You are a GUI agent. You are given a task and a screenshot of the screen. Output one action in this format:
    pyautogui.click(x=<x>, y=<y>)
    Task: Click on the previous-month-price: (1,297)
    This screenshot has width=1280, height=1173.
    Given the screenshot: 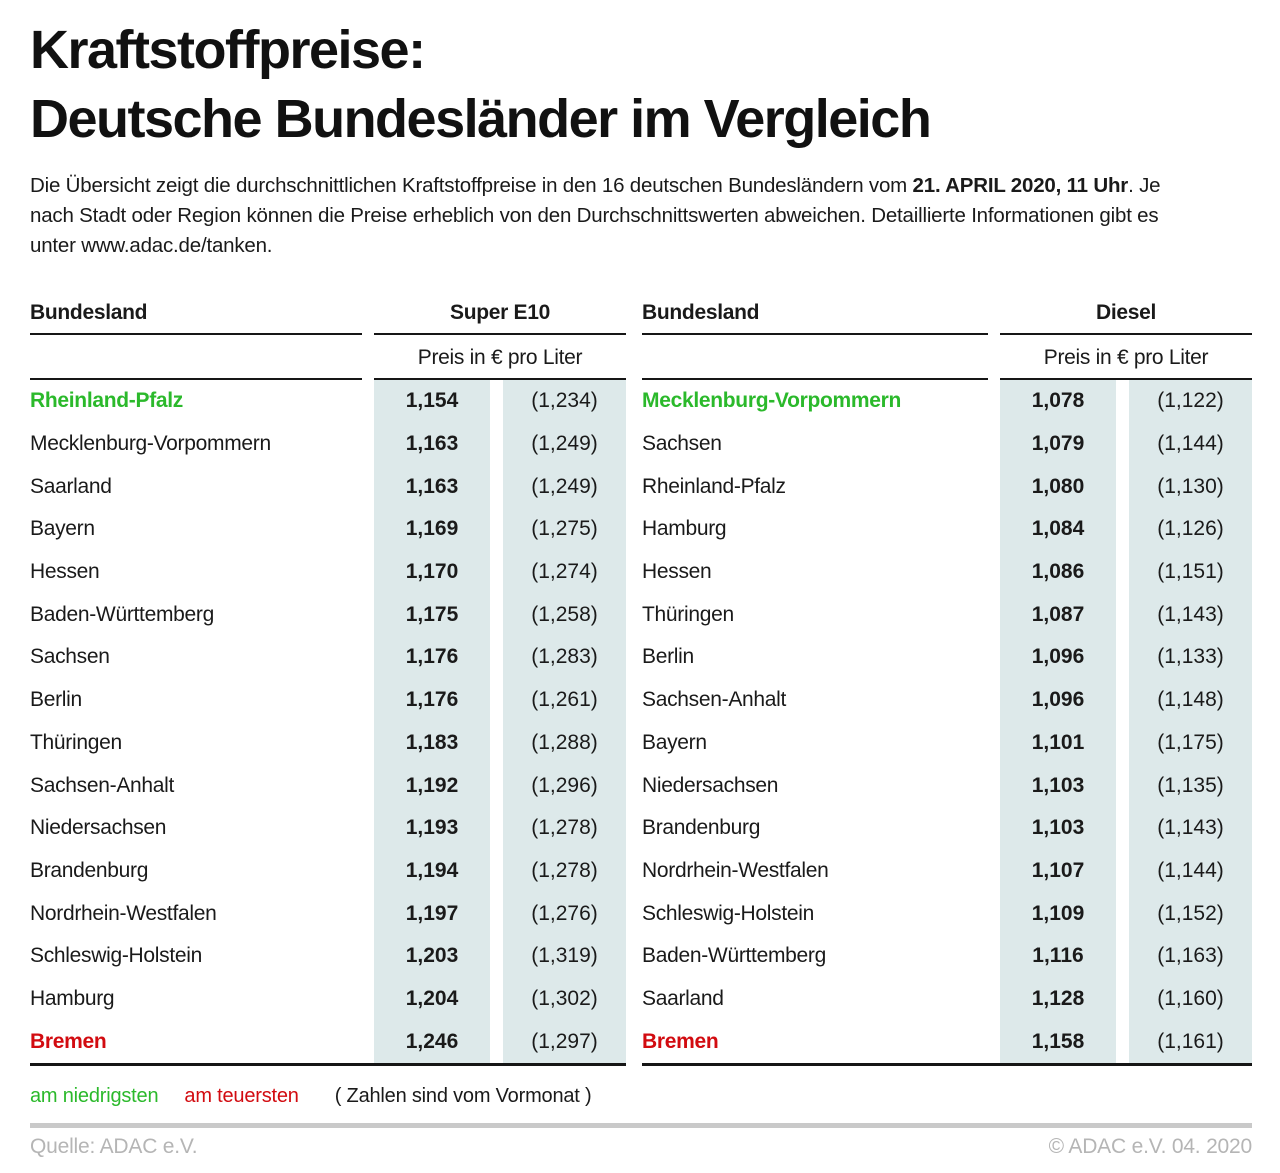 What is the action you would take?
    pyautogui.click(x=564, y=1041)
    